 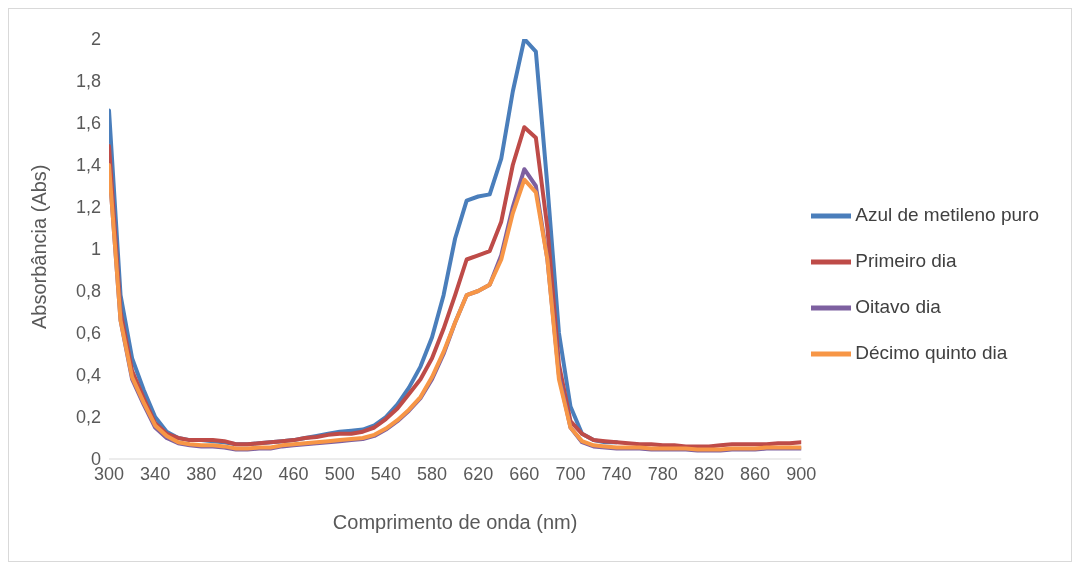 What do you see at coordinates (88, 291) in the screenshot?
I see `y-tick-label: 0,8` at bounding box center [88, 291].